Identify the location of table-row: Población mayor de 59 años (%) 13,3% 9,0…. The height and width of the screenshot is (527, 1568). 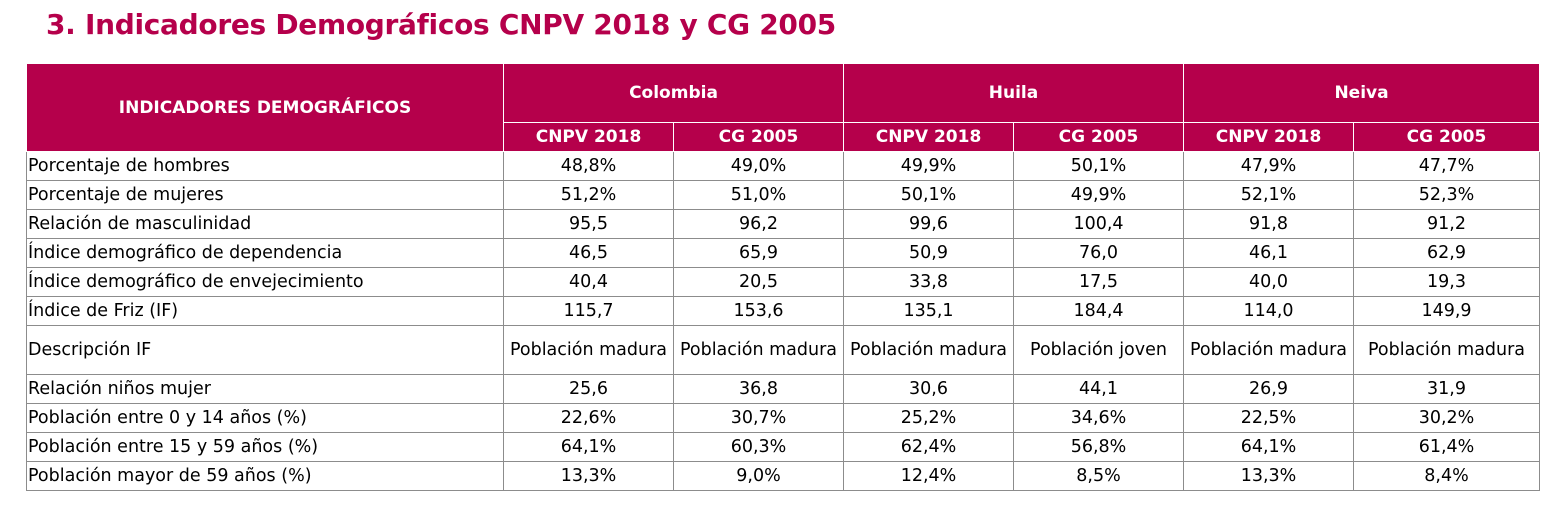
(783, 476).